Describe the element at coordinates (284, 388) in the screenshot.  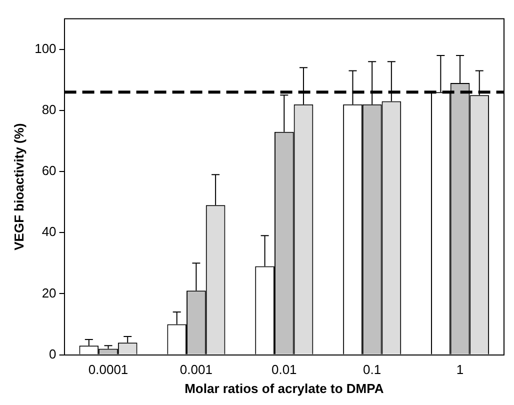
I see `x-axis-title: Molar ratios of acrylate to DMPA` at that location.